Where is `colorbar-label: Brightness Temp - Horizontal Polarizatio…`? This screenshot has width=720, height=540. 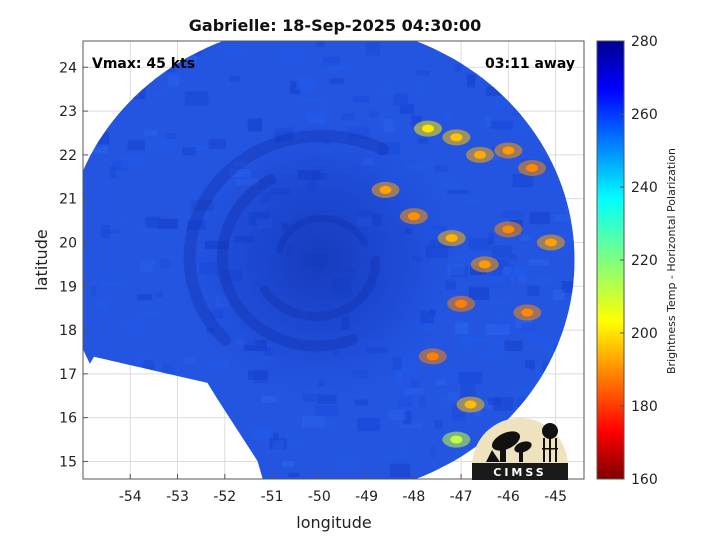
colorbar-label: Brightness Temp - Horizontal Polarizatio… is located at coordinates (671, 261).